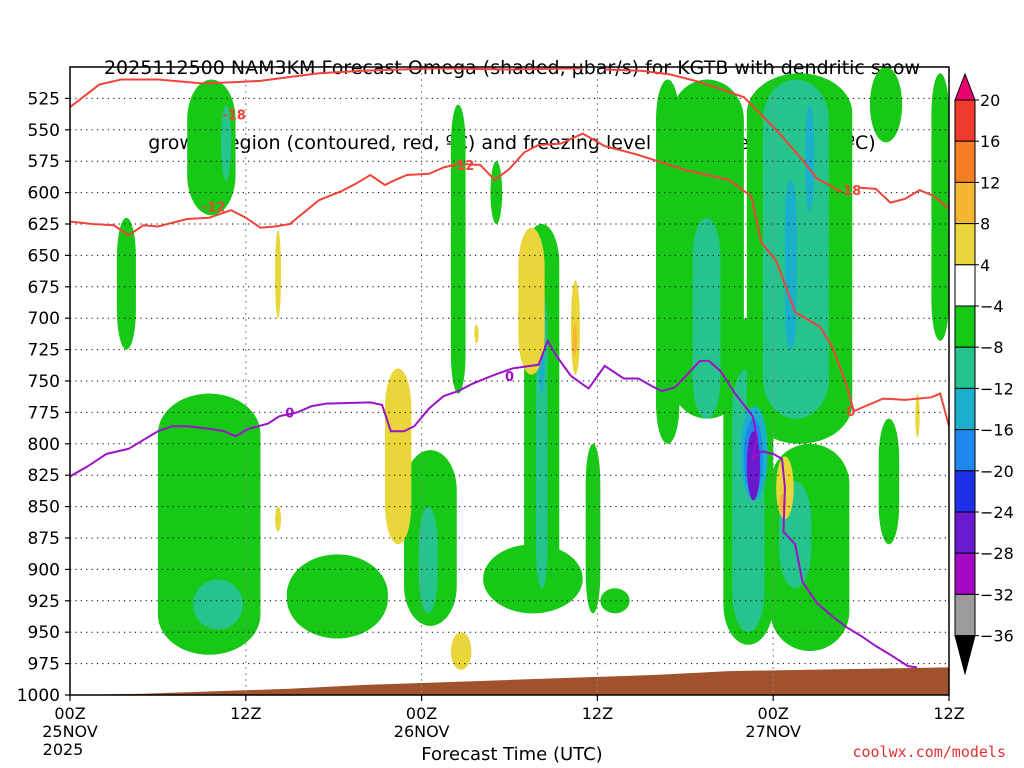  I want to click on freezing-level-label-0: 0, so click(289, 413).